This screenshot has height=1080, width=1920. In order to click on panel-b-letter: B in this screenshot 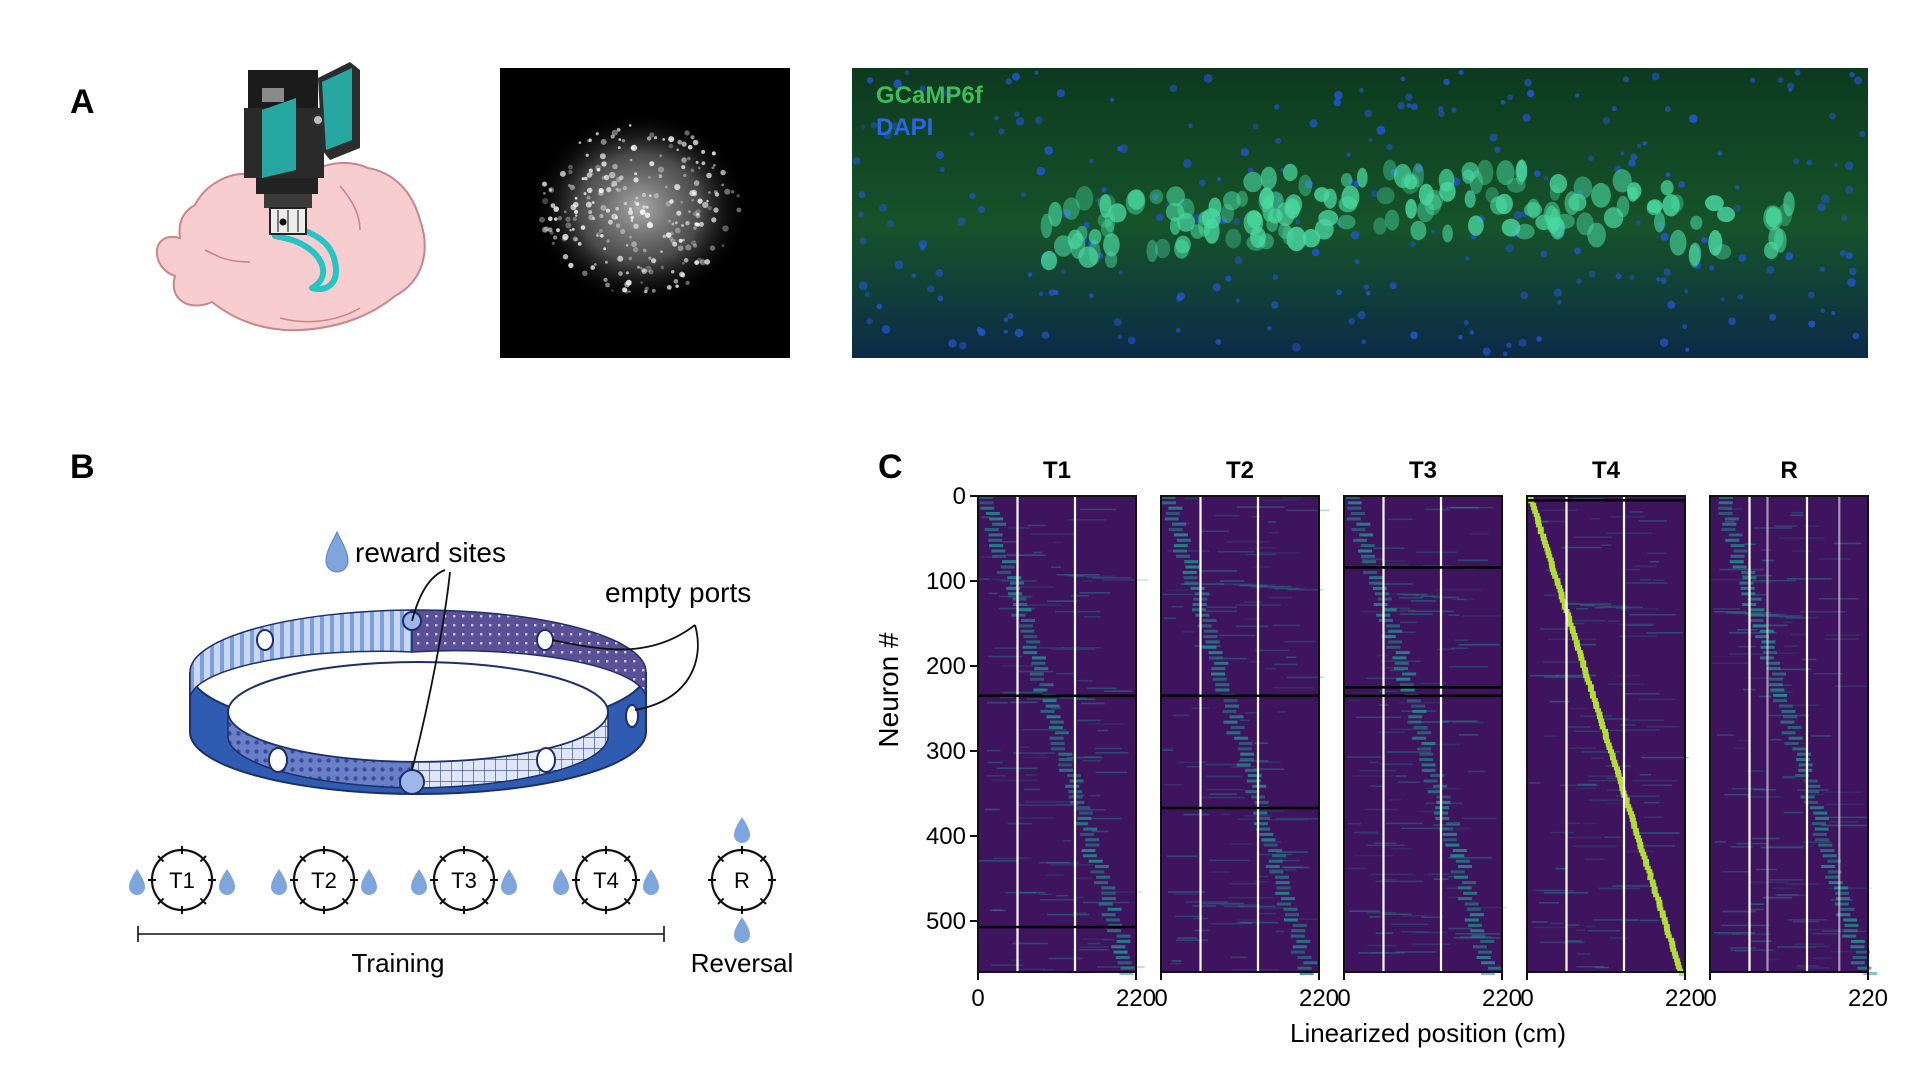, I will do `click(82, 467)`.